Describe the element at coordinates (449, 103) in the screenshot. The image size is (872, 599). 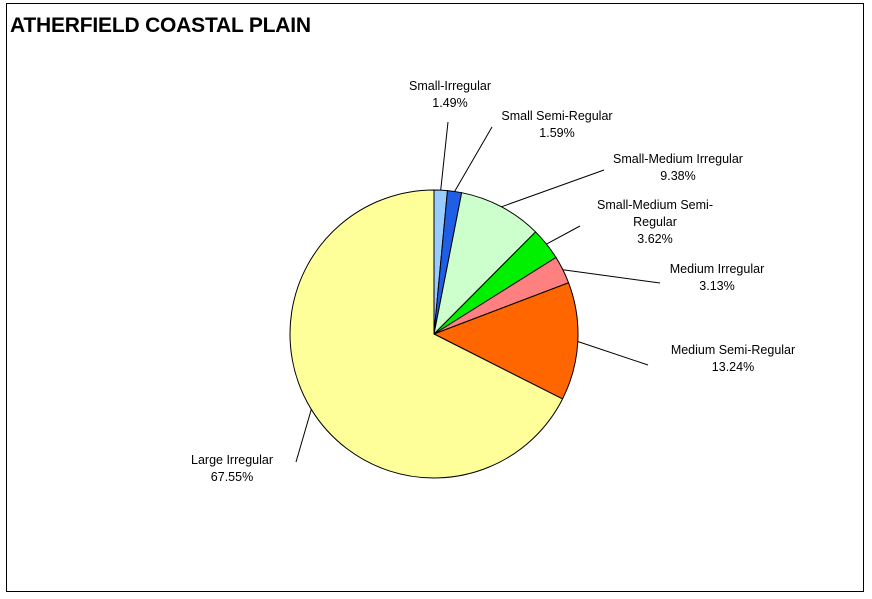
I see `slice-value-label: 1.49%` at that location.